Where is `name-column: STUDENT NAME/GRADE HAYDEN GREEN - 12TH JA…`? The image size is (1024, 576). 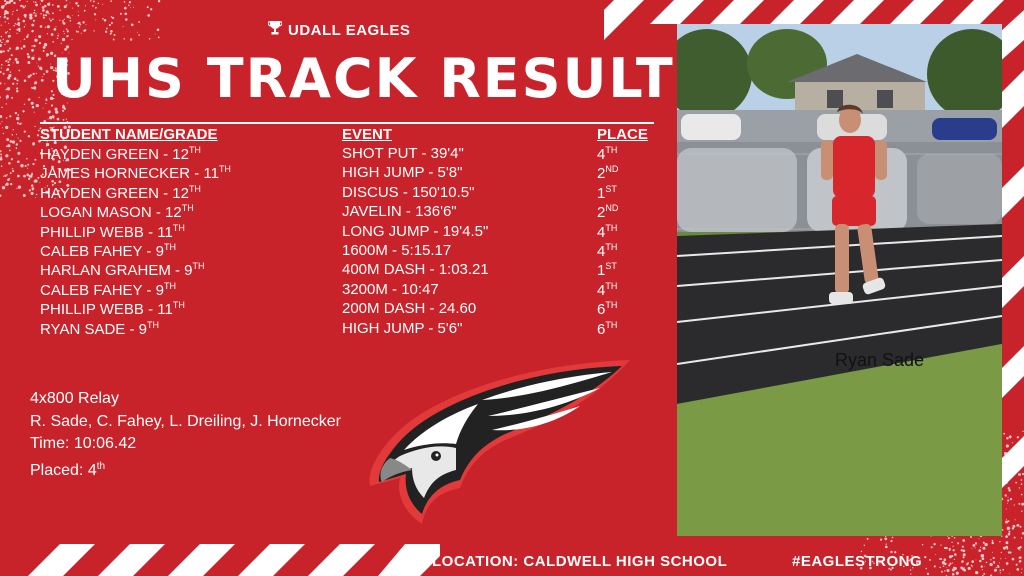 name-column: STUDENT NAME/GRADE HAYDEN GREEN - 12TH JA… is located at coordinates (185, 232).